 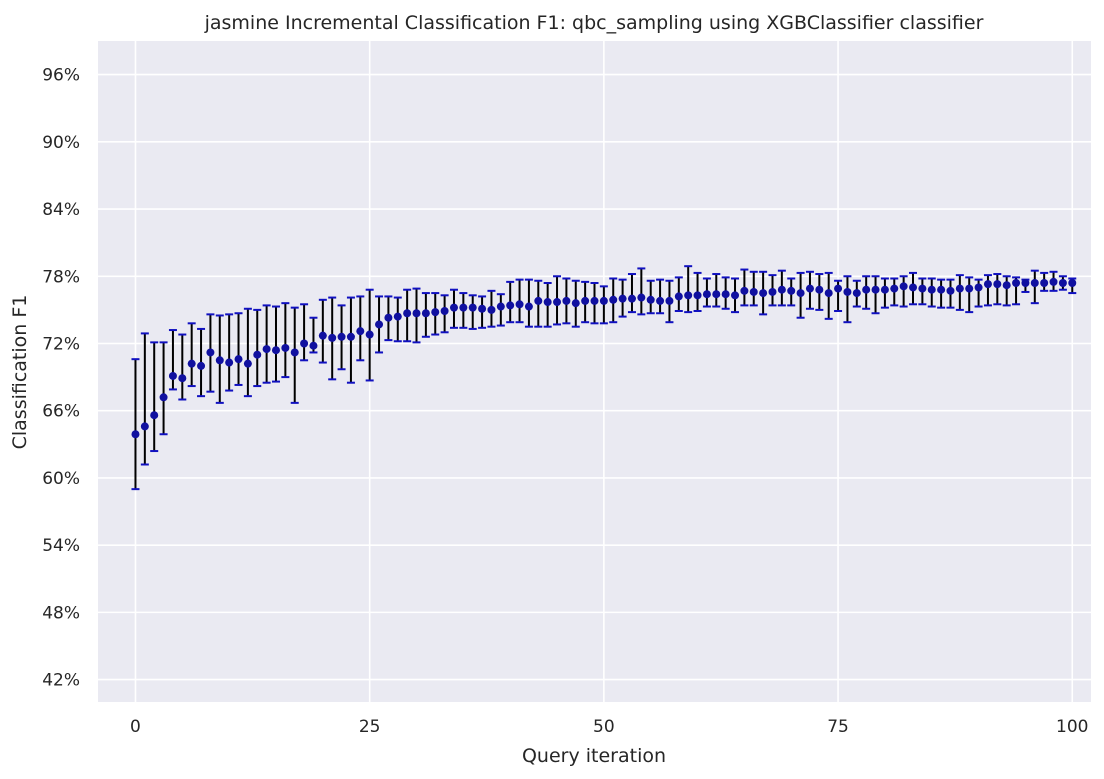 I want to click on x-axis-label: Query iteration, so click(x=594, y=756).